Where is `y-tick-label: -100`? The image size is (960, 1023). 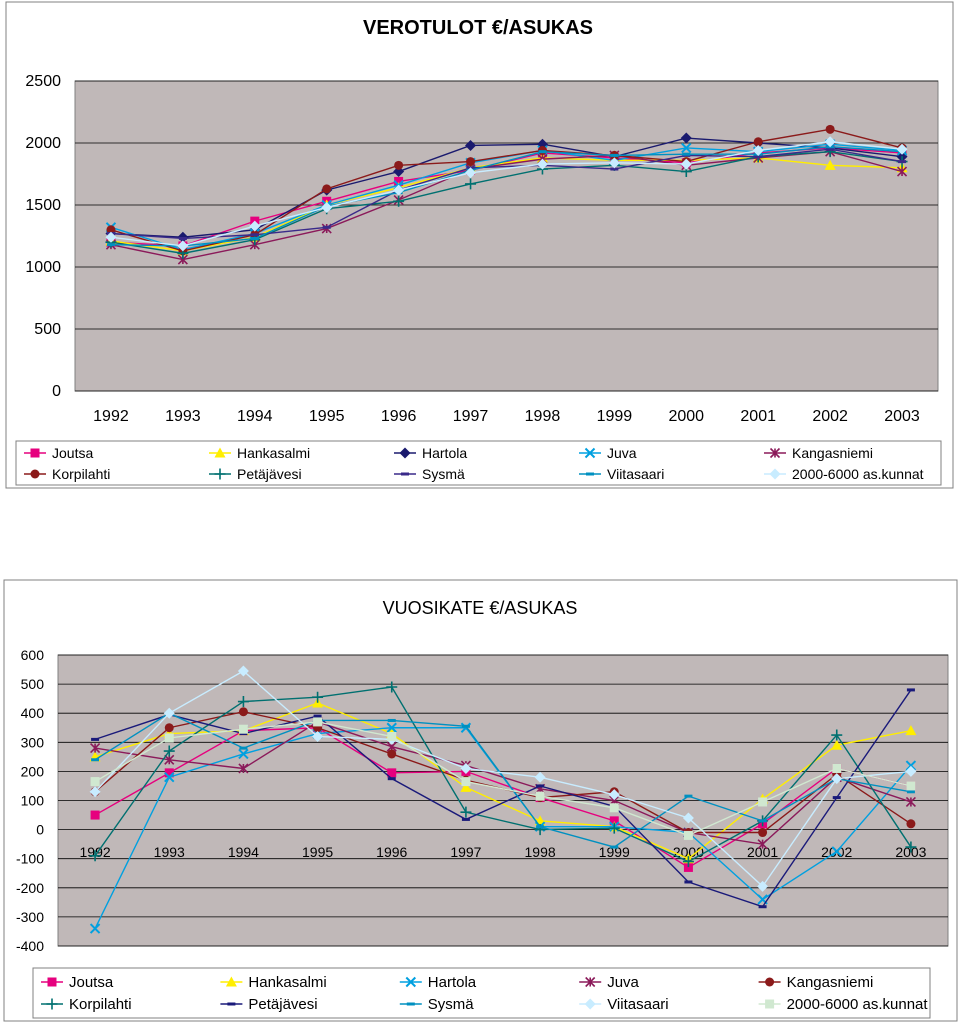 y-tick-label: -100 is located at coordinates (30, 859).